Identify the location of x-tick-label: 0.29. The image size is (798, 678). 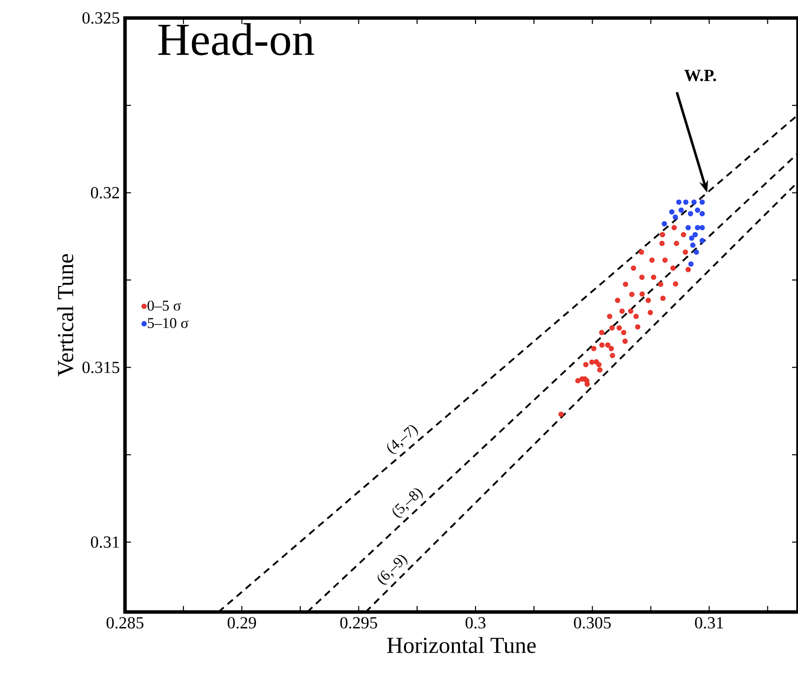
(242, 623).